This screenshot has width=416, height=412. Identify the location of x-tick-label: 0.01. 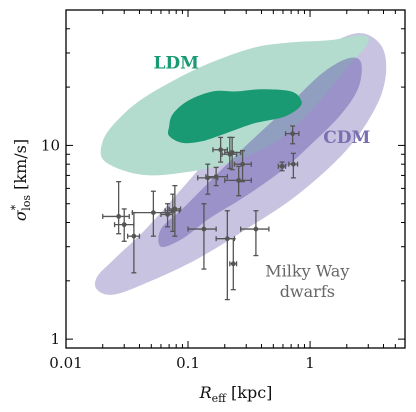
(65, 363).